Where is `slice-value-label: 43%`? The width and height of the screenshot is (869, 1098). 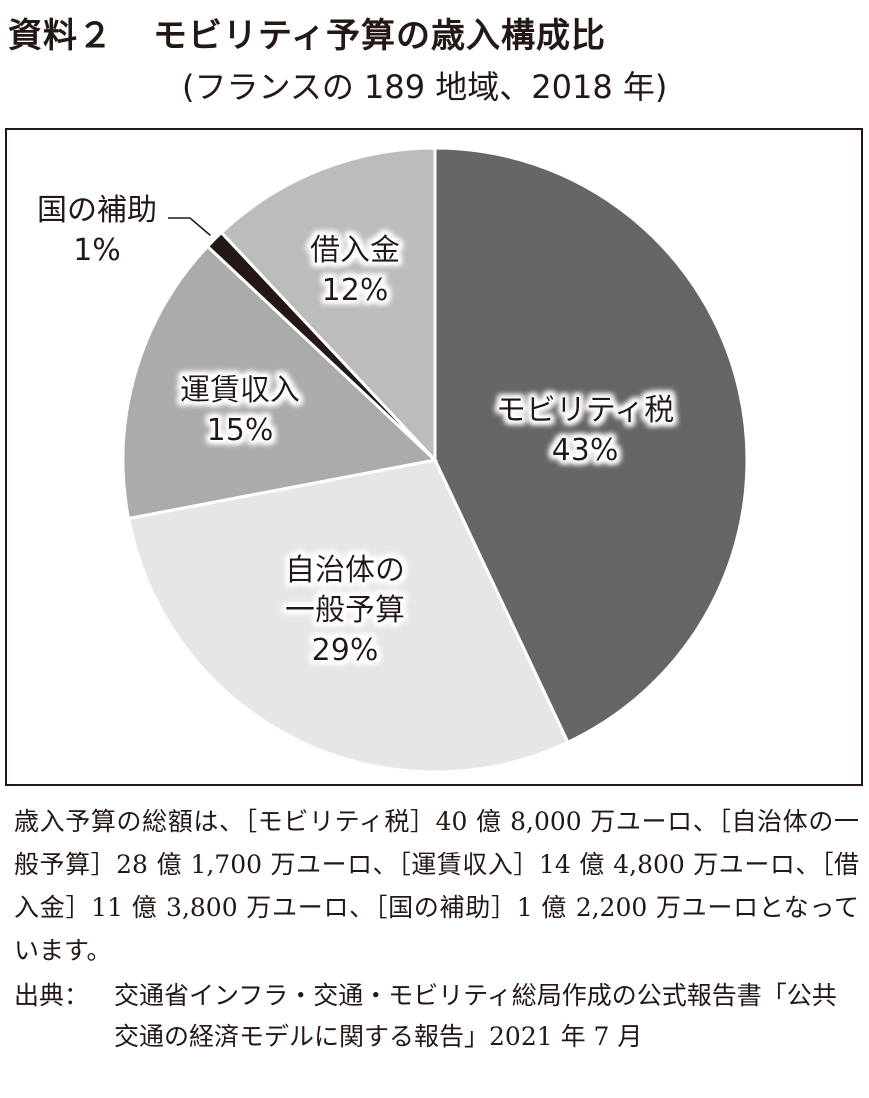
slice-value-label: 43% is located at coordinates (585, 450).